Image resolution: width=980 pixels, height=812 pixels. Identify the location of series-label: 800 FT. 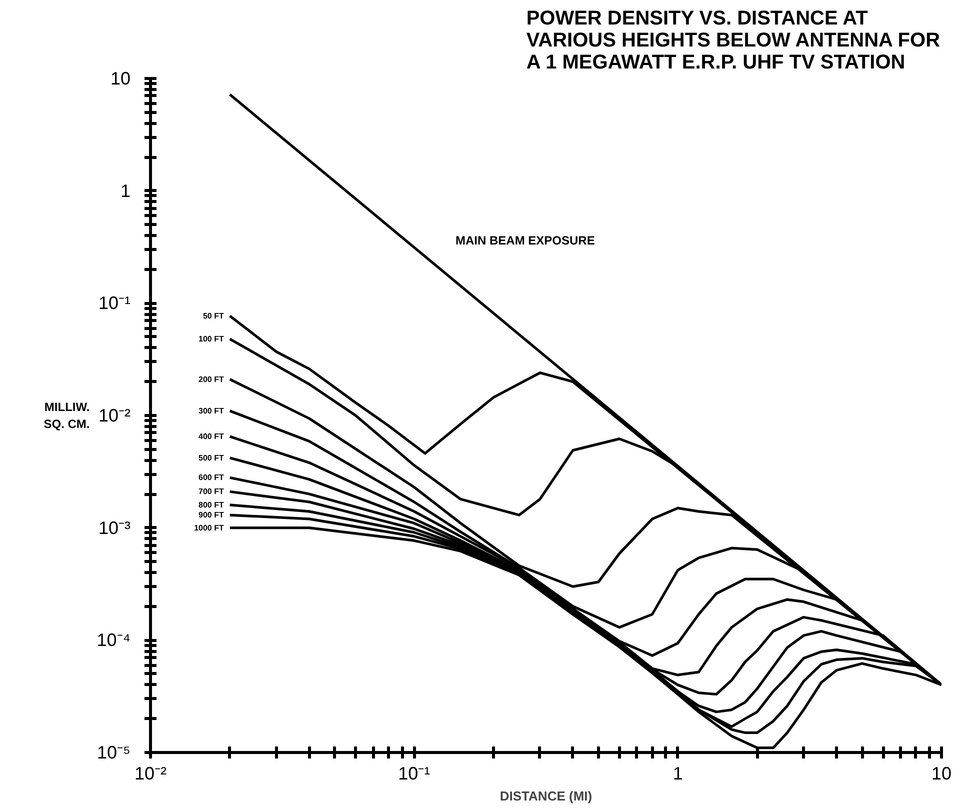
(211, 505).